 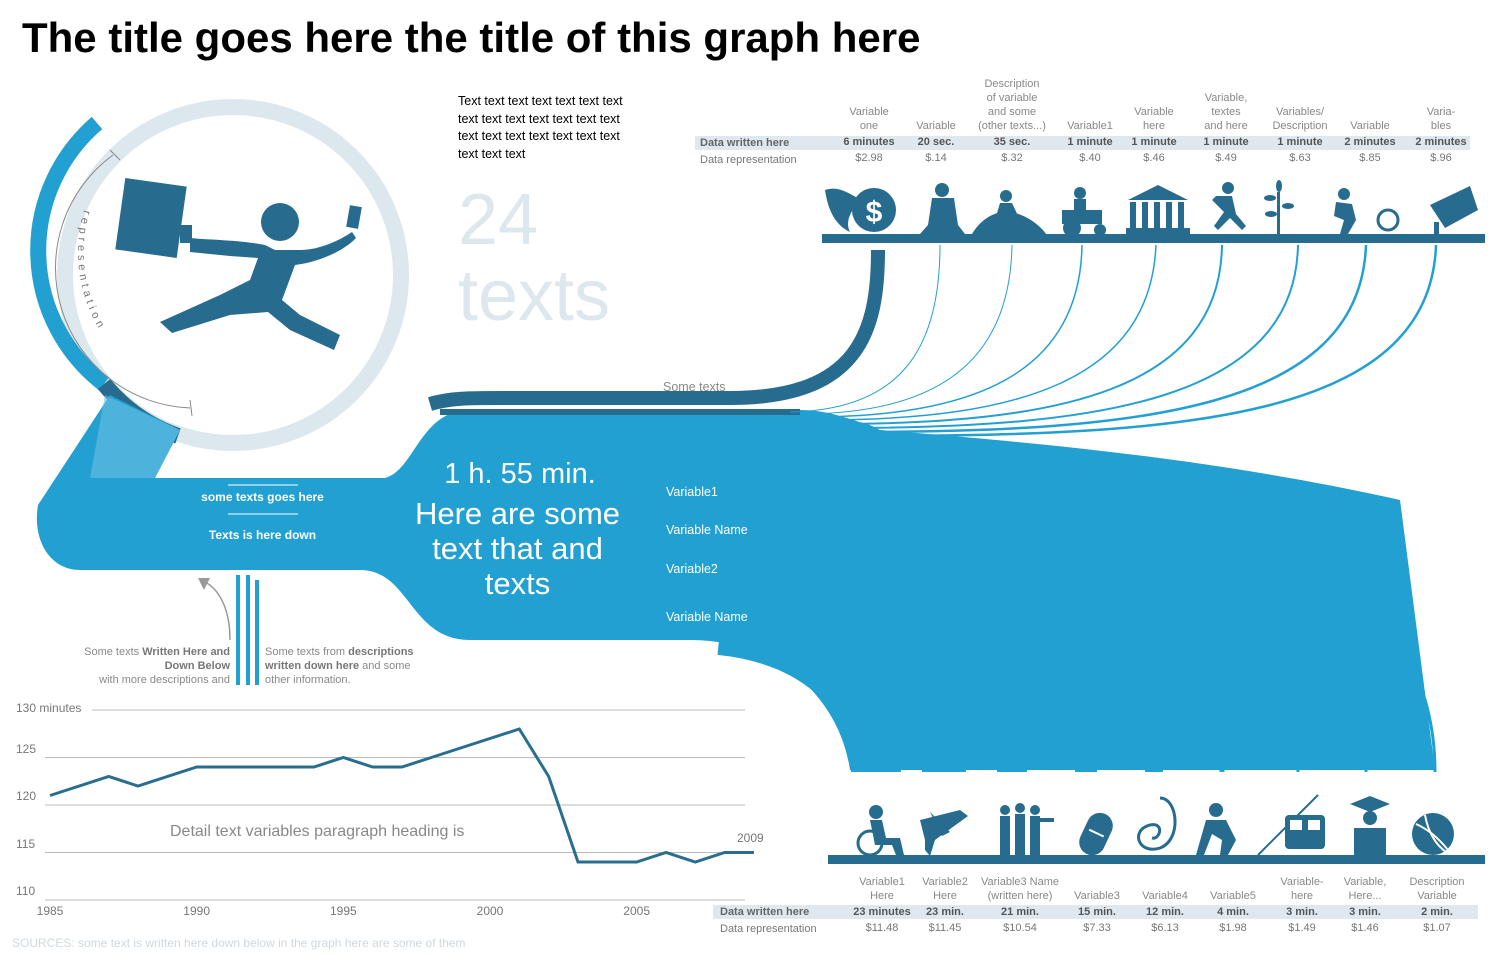 What do you see at coordinates (343, 911) in the screenshot?
I see `chart-xtick-label: 1995` at bounding box center [343, 911].